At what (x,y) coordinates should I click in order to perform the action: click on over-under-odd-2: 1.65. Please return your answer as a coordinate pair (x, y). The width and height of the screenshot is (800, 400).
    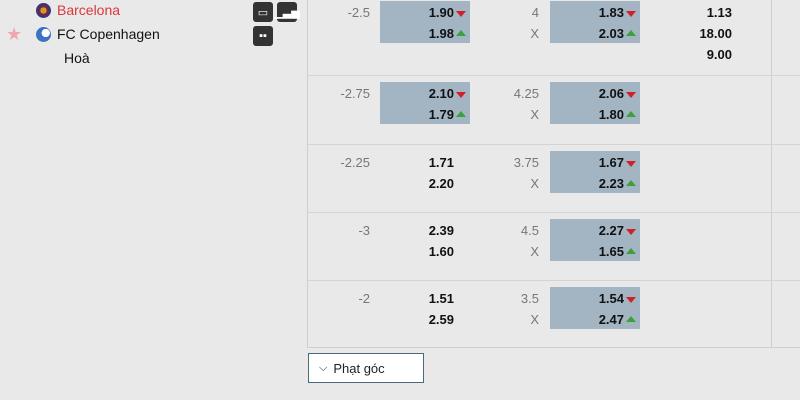
    Looking at the image, I should click on (611, 251).